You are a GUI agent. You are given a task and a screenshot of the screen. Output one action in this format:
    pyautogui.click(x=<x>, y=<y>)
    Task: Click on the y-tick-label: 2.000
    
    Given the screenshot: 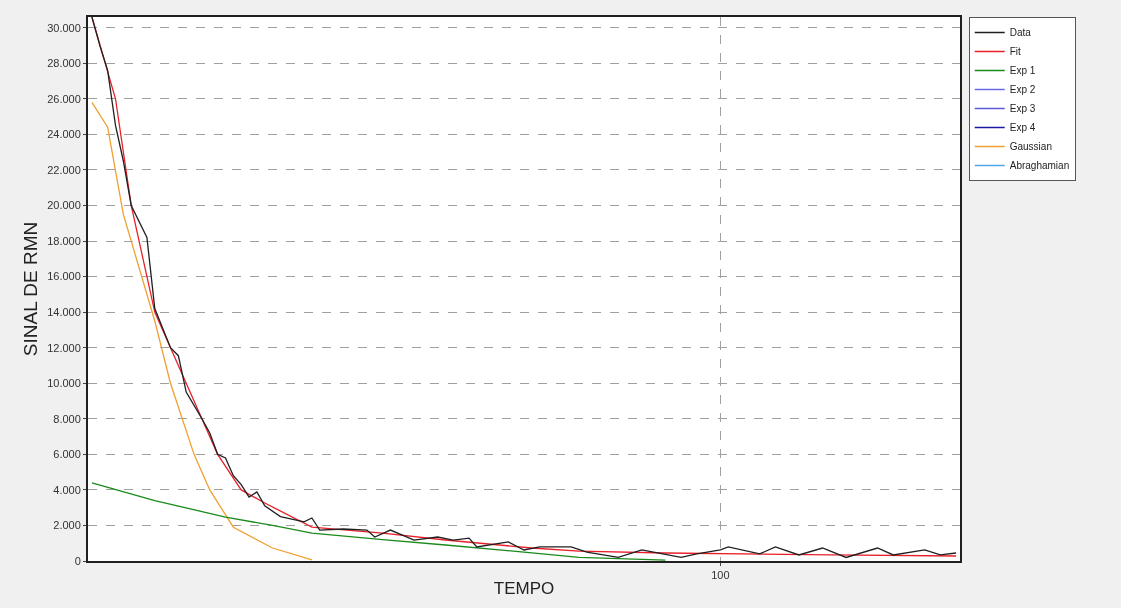 What is the action you would take?
    pyautogui.click(x=67, y=525)
    